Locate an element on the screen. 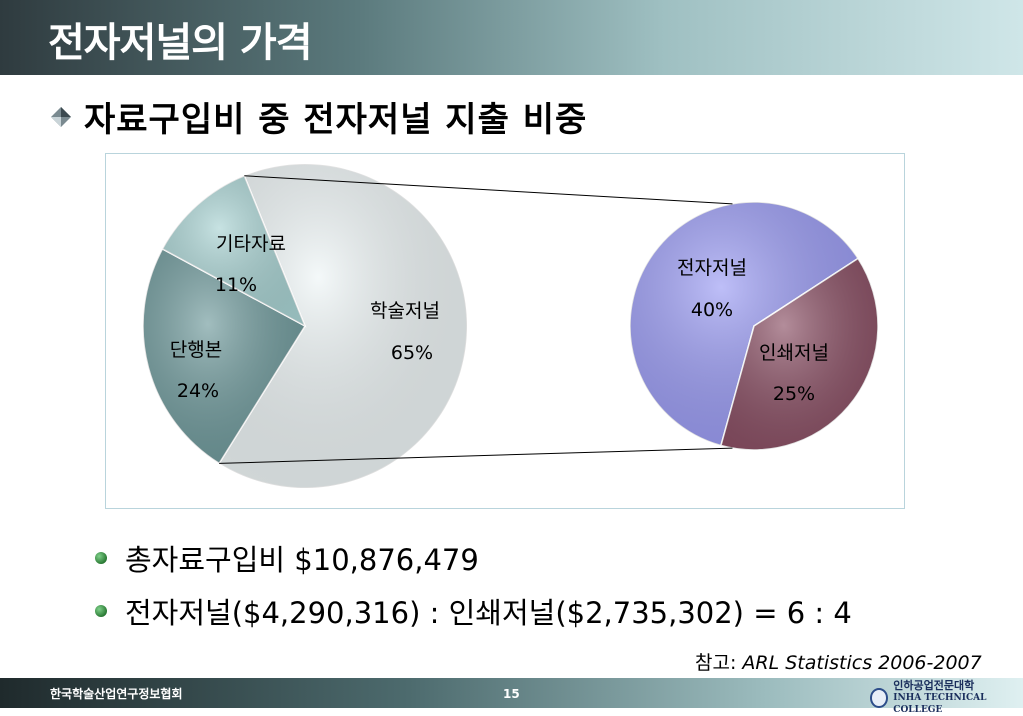  reference-note: 참고: ARL Statistics 2006-2007 is located at coordinates (838, 661).